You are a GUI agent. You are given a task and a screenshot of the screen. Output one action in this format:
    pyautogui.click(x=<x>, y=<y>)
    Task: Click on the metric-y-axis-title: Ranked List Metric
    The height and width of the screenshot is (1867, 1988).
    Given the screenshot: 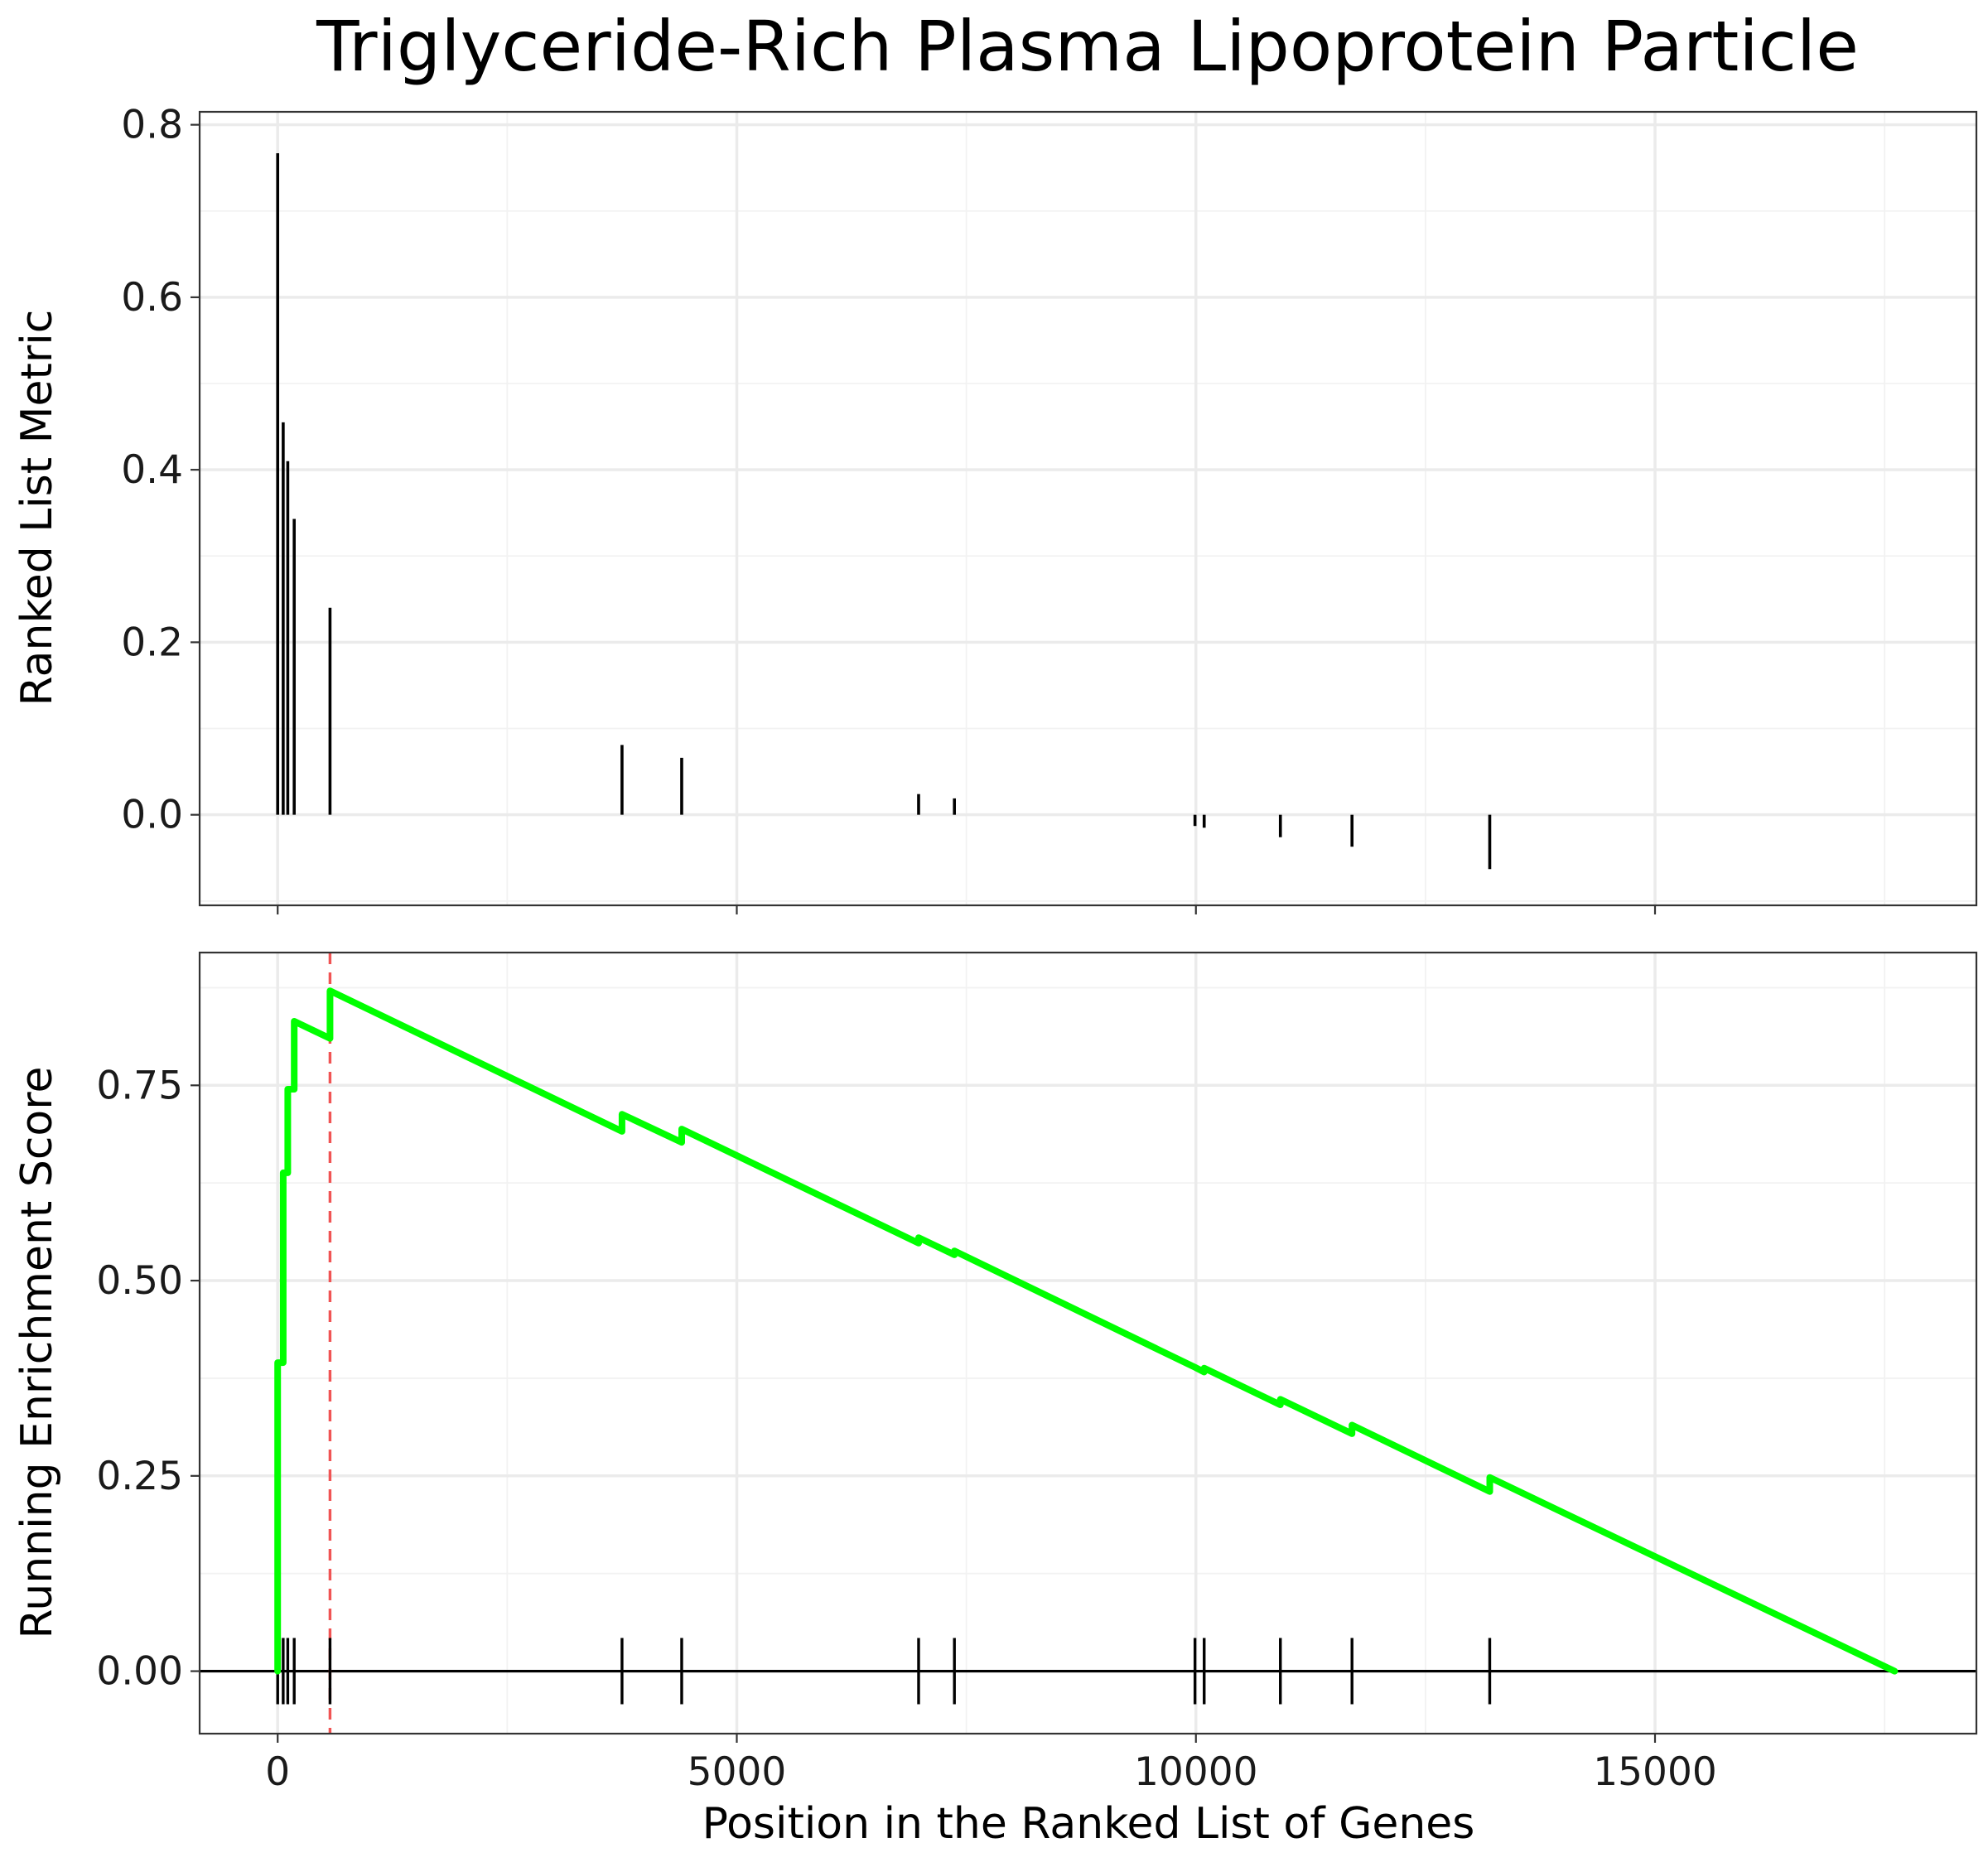 What is the action you would take?
    pyautogui.click(x=37, y=509)
    